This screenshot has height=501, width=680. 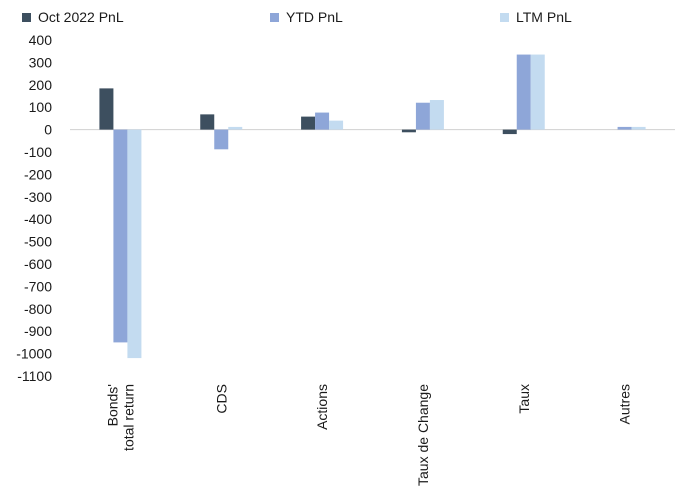 What do you see at coordinates (38, 309) in the screenshot?
I see `y-tick-label: -800` at bounding box center [38, 309].